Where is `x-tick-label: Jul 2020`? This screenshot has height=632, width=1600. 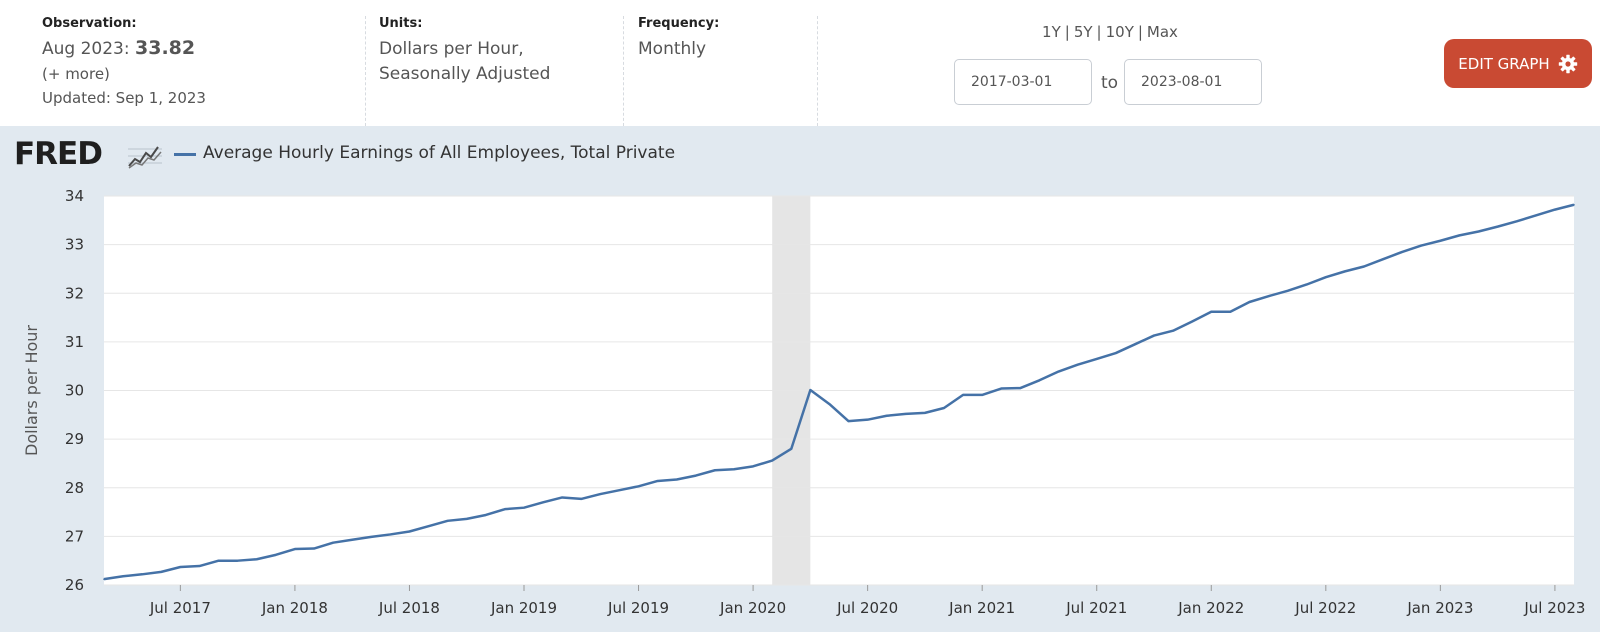 x-tick-label: Jul 2020 is located at coordinates (867, 608).